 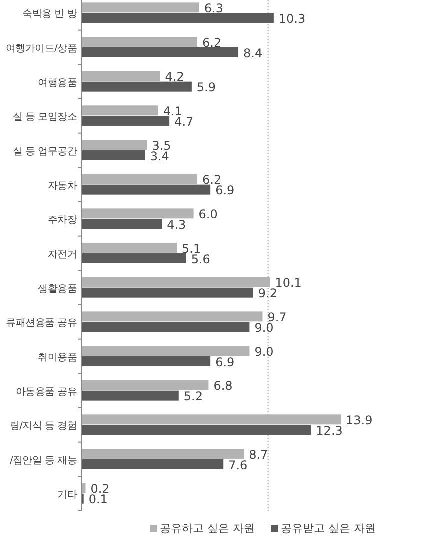 What do you see at coordinates (206, 87) in the screenshot?
I see `data-label: 5.9` at bounding box center [206, 87].